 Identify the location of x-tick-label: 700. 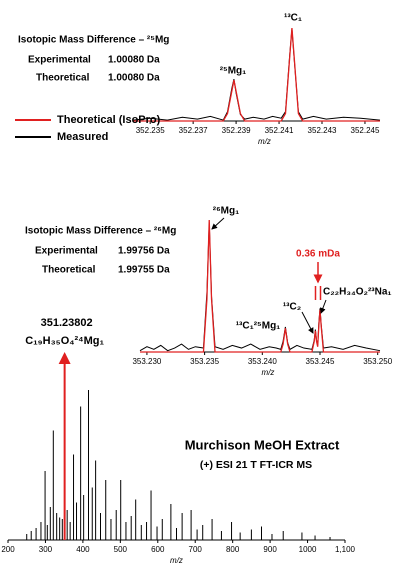
(196, 549).